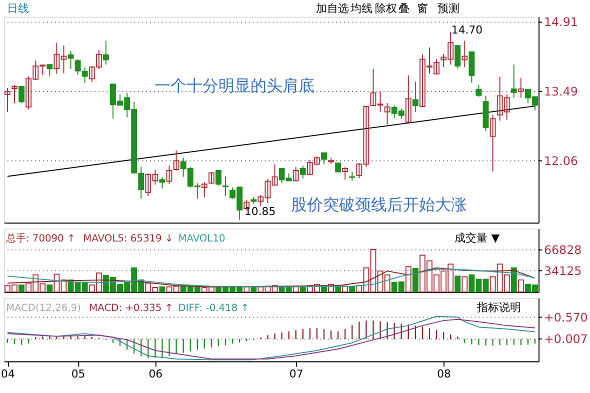 The width and height of the screenshot is (590, 393). I want to click on annotation: 成交量 ▼, so click(477, 237).